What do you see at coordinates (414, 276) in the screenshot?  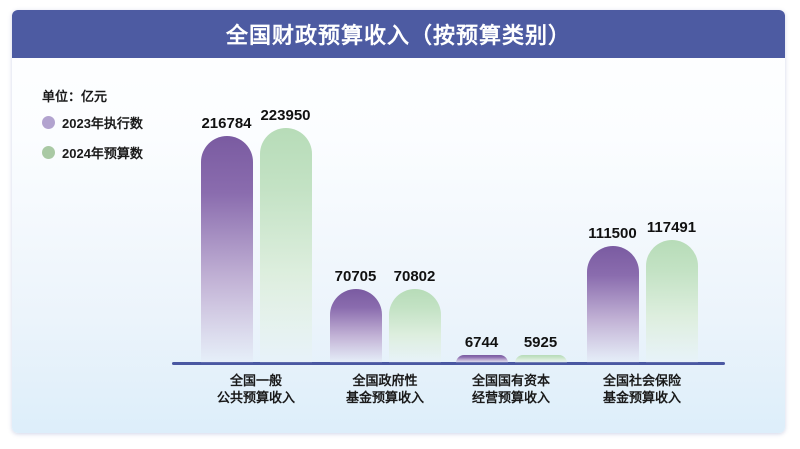 I see `value-label-2024-category-2: 70802` at bounding box center [414, 276].